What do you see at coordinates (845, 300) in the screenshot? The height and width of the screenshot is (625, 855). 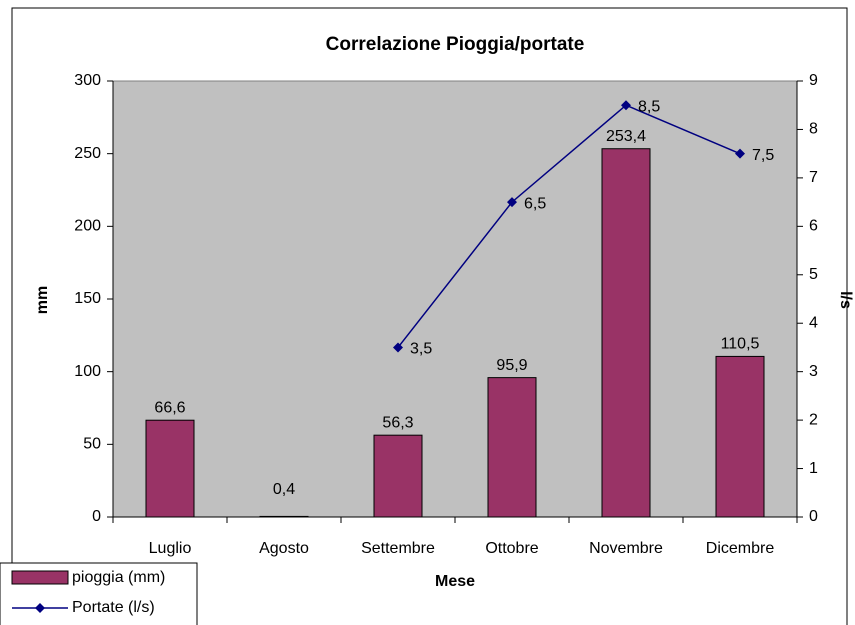 I see `y2-axis-label: l/s` at bounding box center [845, 300].